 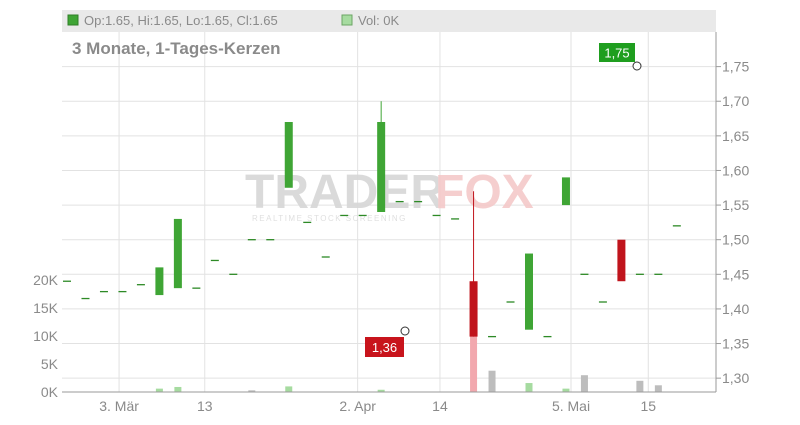 I want to click on ohlc-swatch-icon, so click(x=73, y=20).